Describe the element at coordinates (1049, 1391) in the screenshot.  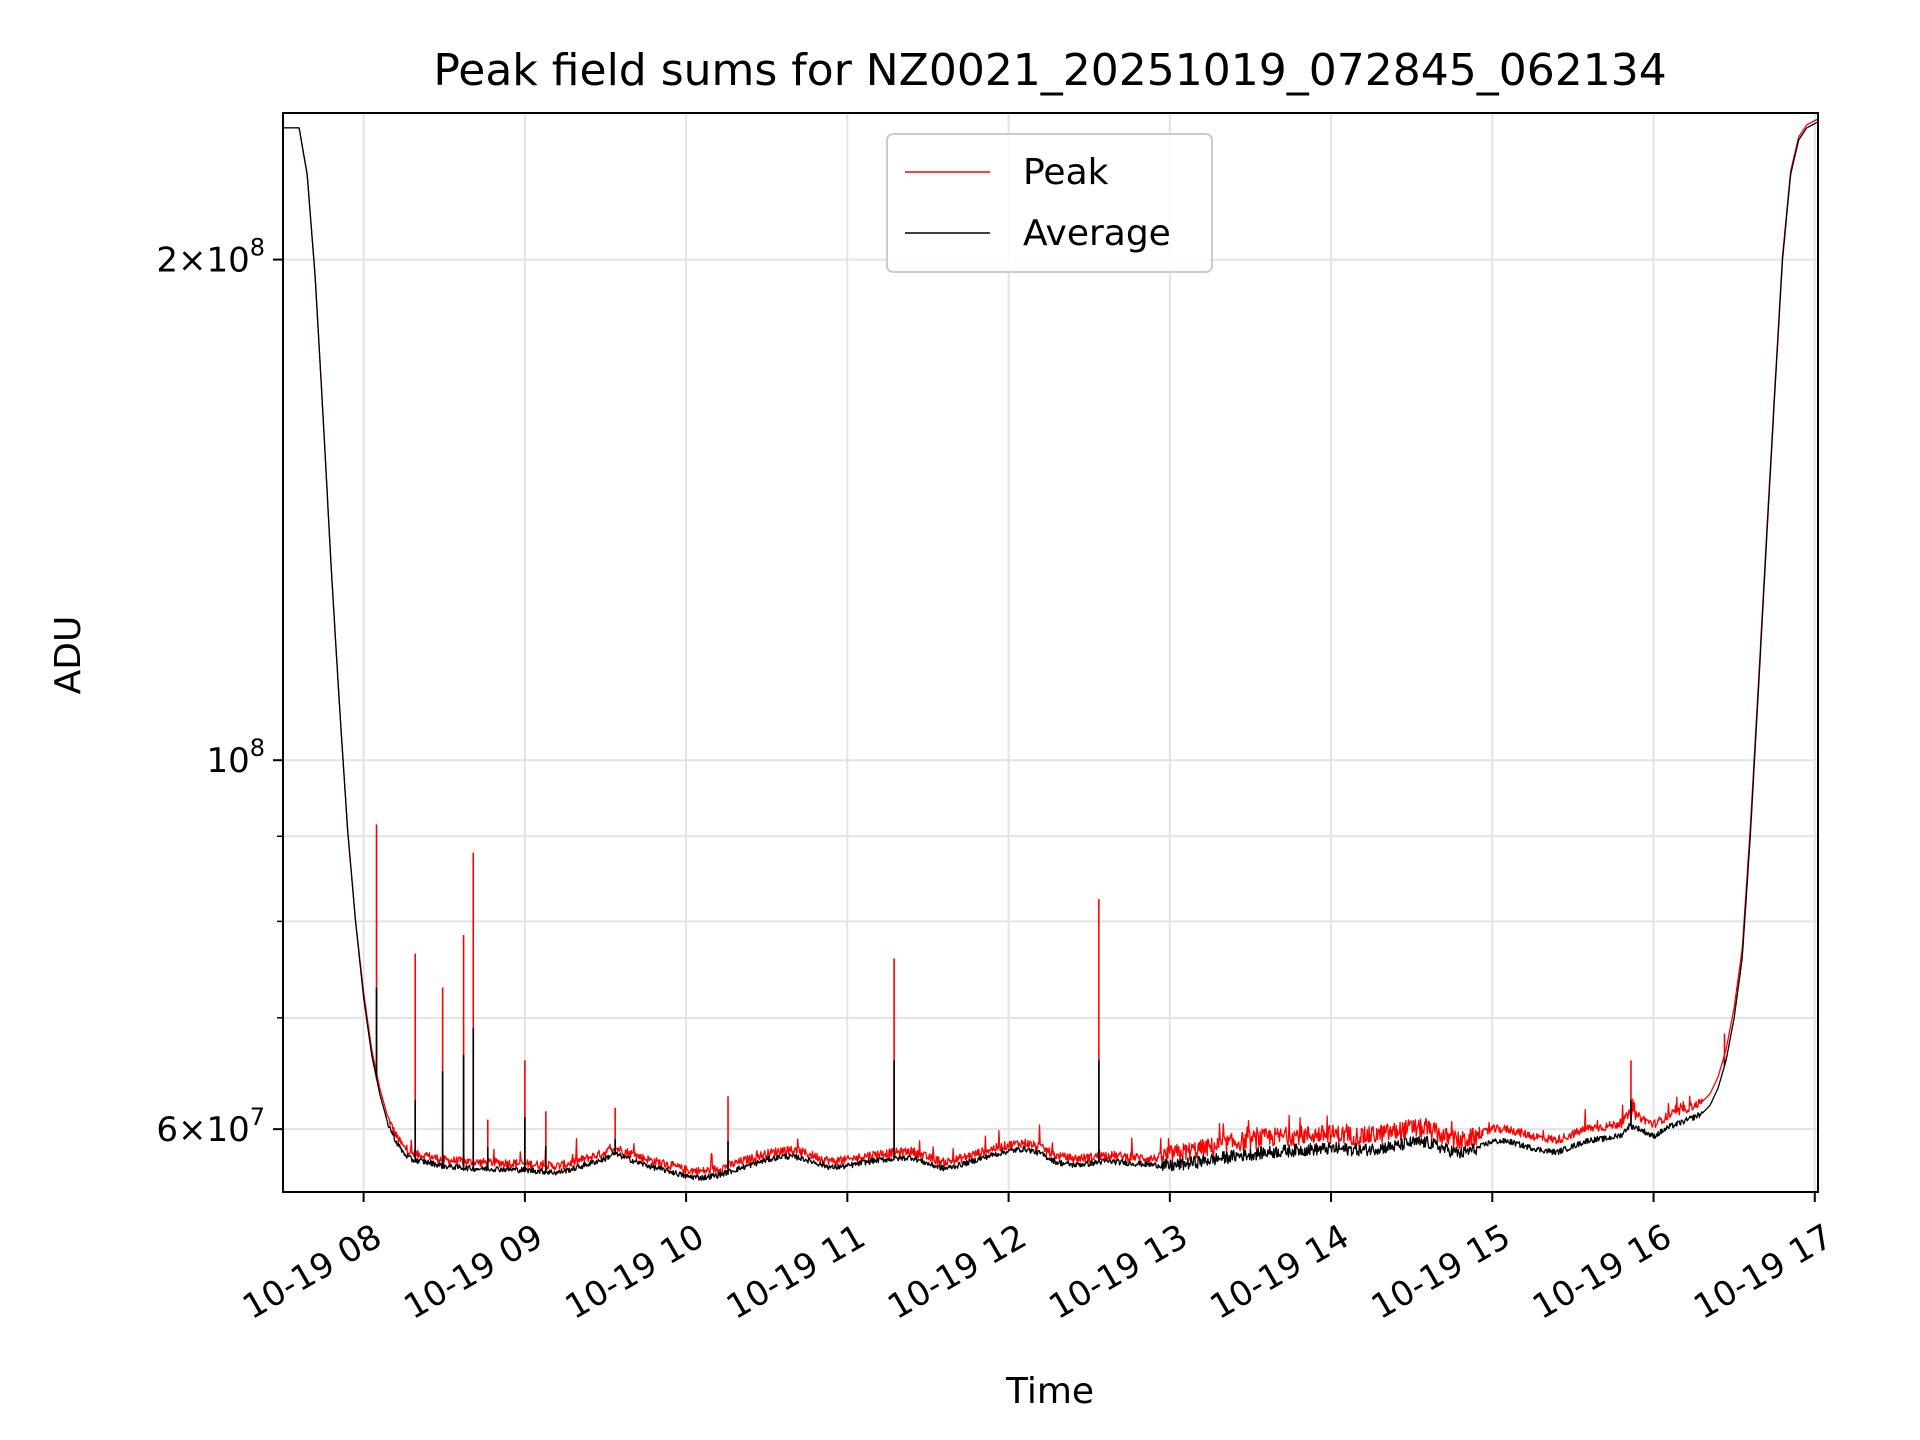
I see `x-axis-label: Time` at that location.